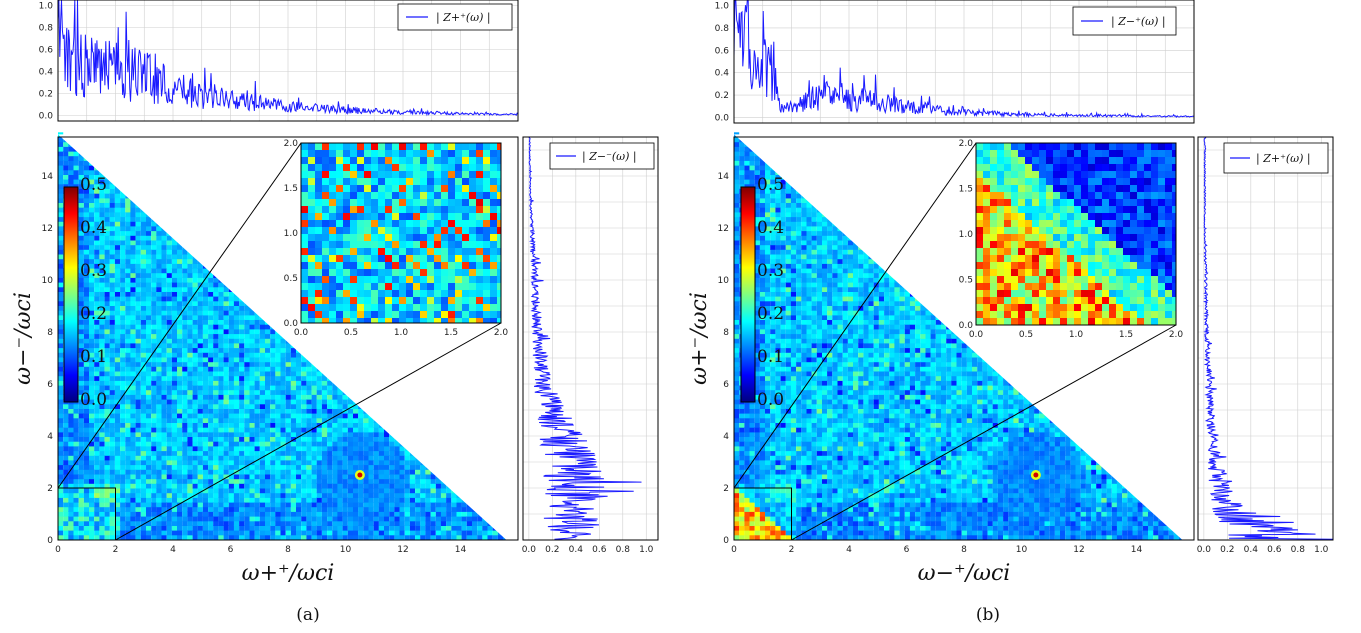 The width and height of the screenshot is (1361, 633). I want to click on panel-a-top-series, so click(288, 58).